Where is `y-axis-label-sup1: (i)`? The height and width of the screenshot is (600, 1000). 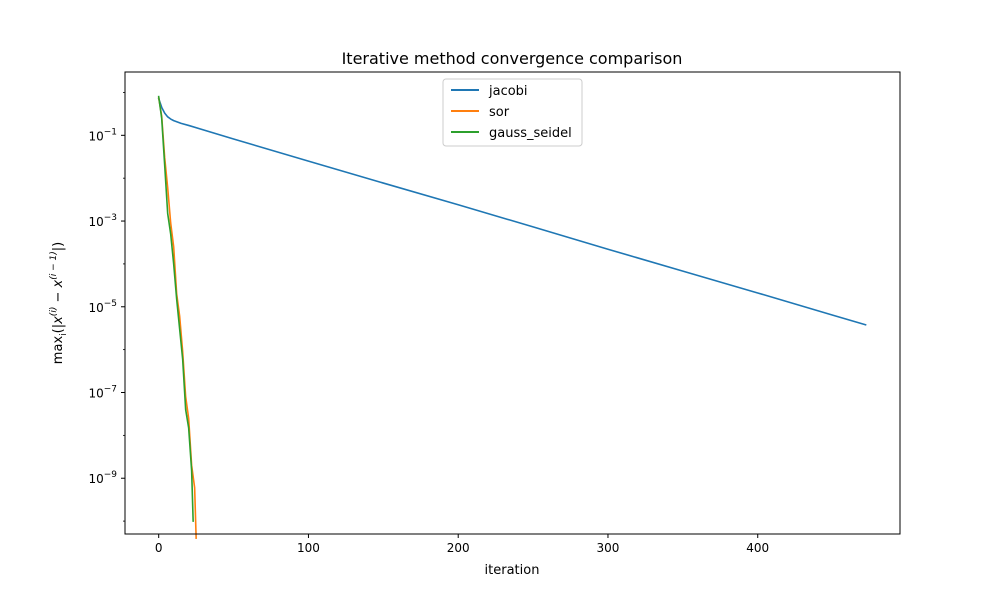 y-axis-label-sup1: (i) is located at coordinates (54, 312).